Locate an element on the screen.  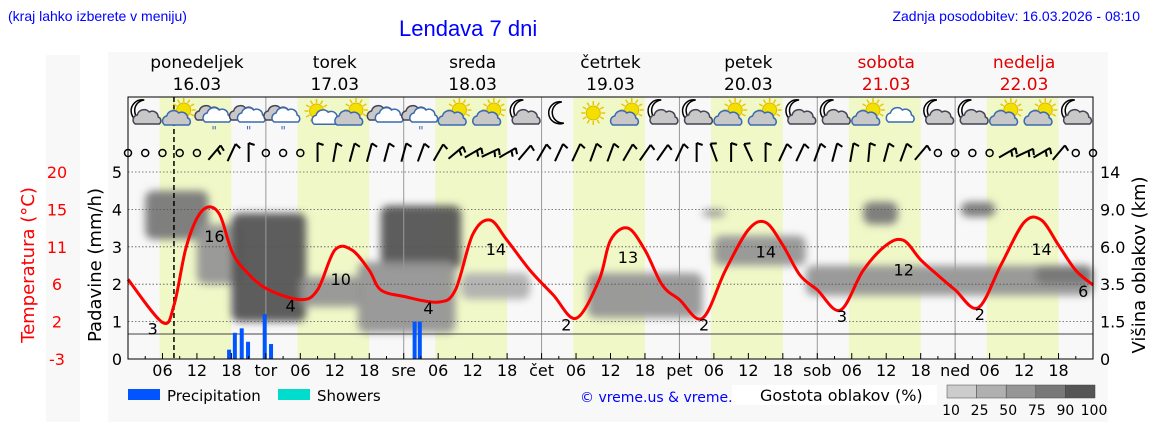
temperature-label: 14 is located at coordinates (1041, 249).